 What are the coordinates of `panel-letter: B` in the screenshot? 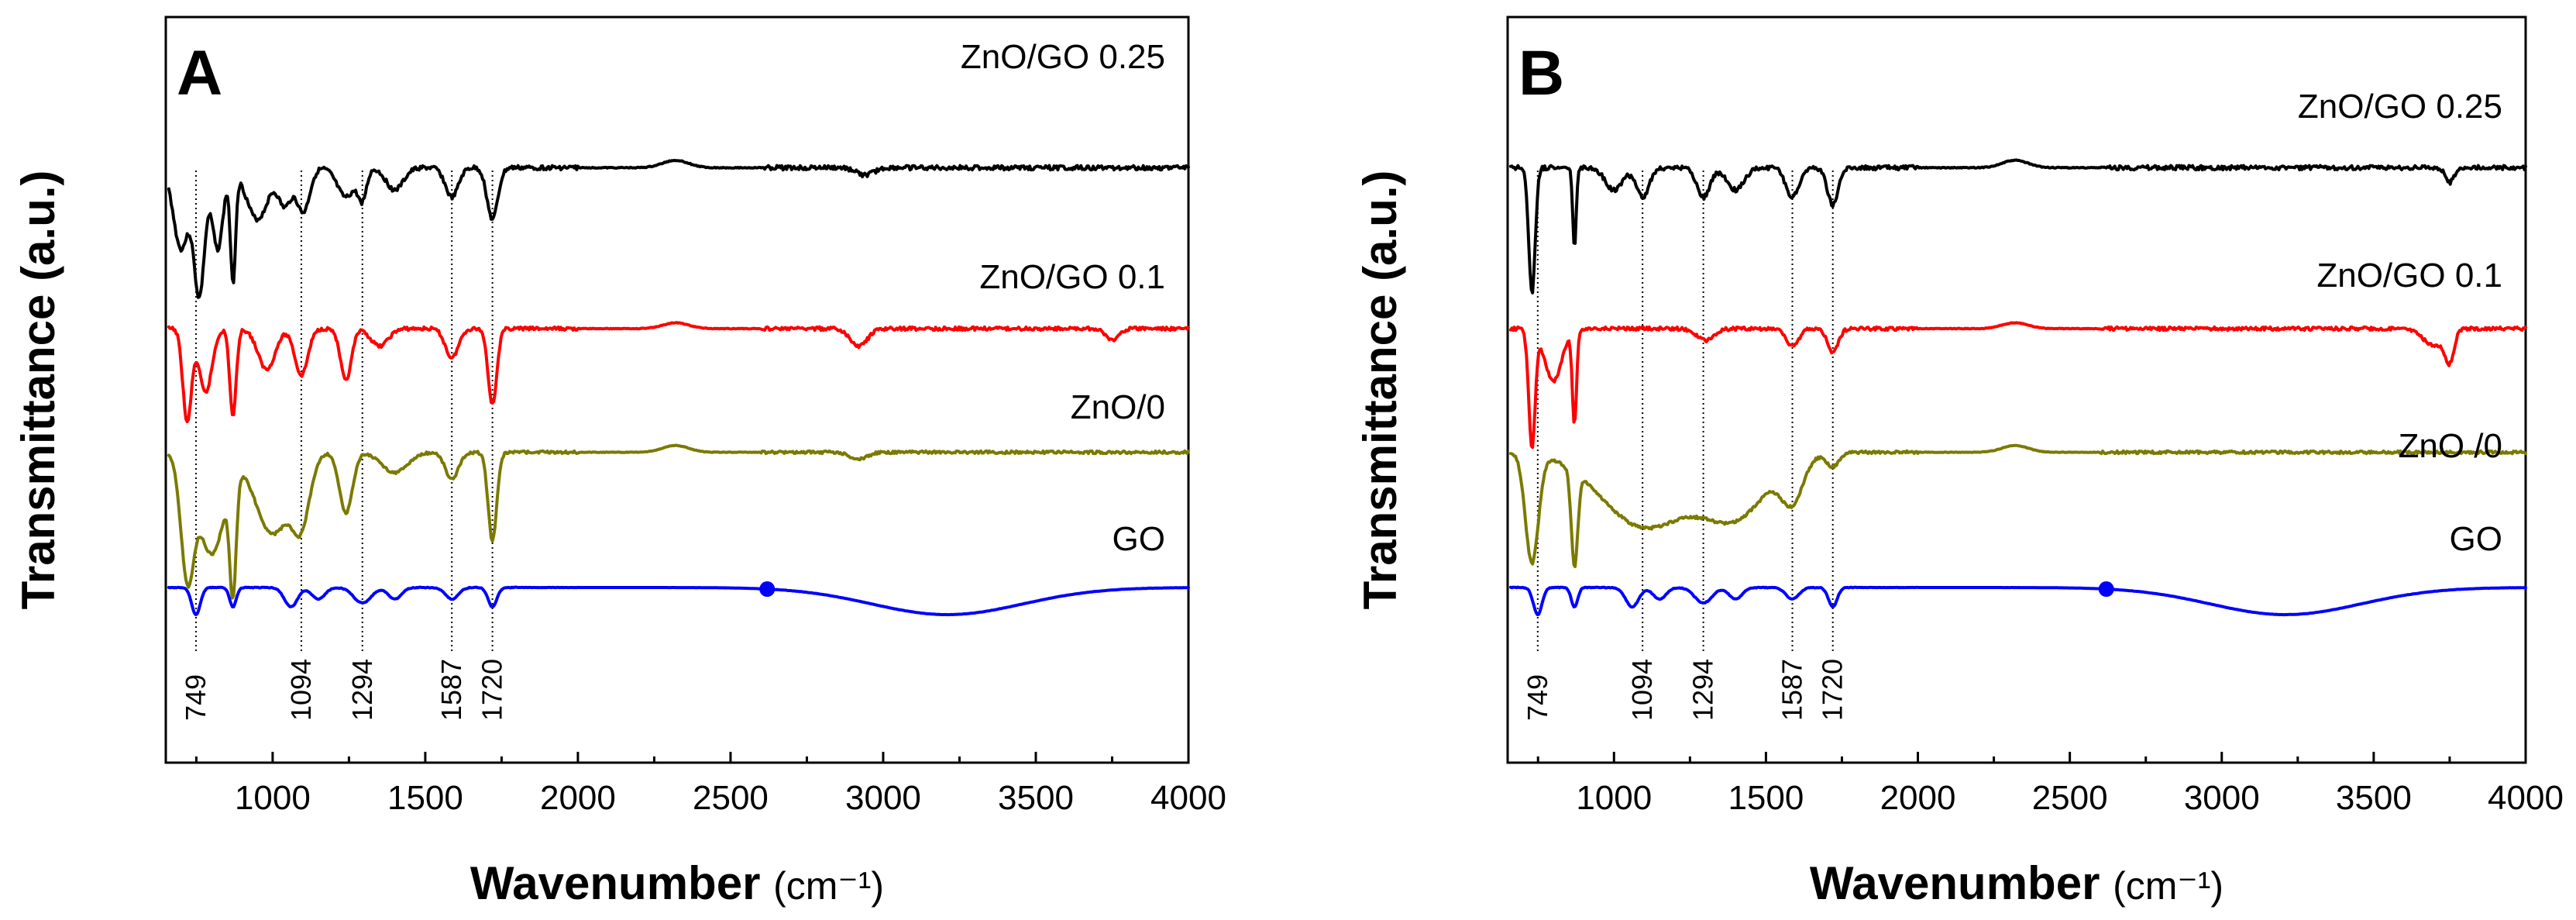 It's located at (1541, 73).